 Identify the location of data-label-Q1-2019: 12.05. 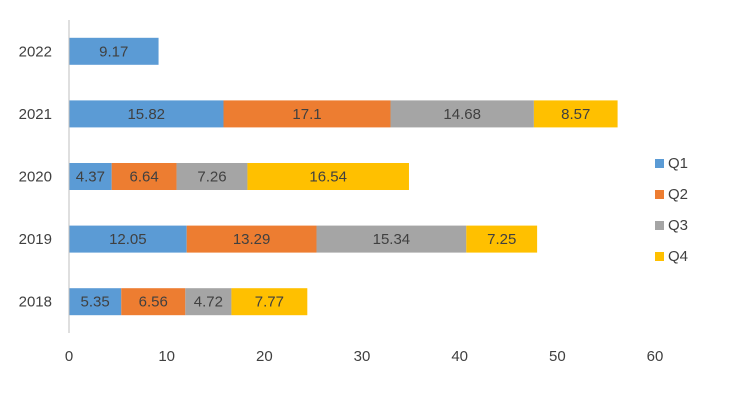
(128, 239).